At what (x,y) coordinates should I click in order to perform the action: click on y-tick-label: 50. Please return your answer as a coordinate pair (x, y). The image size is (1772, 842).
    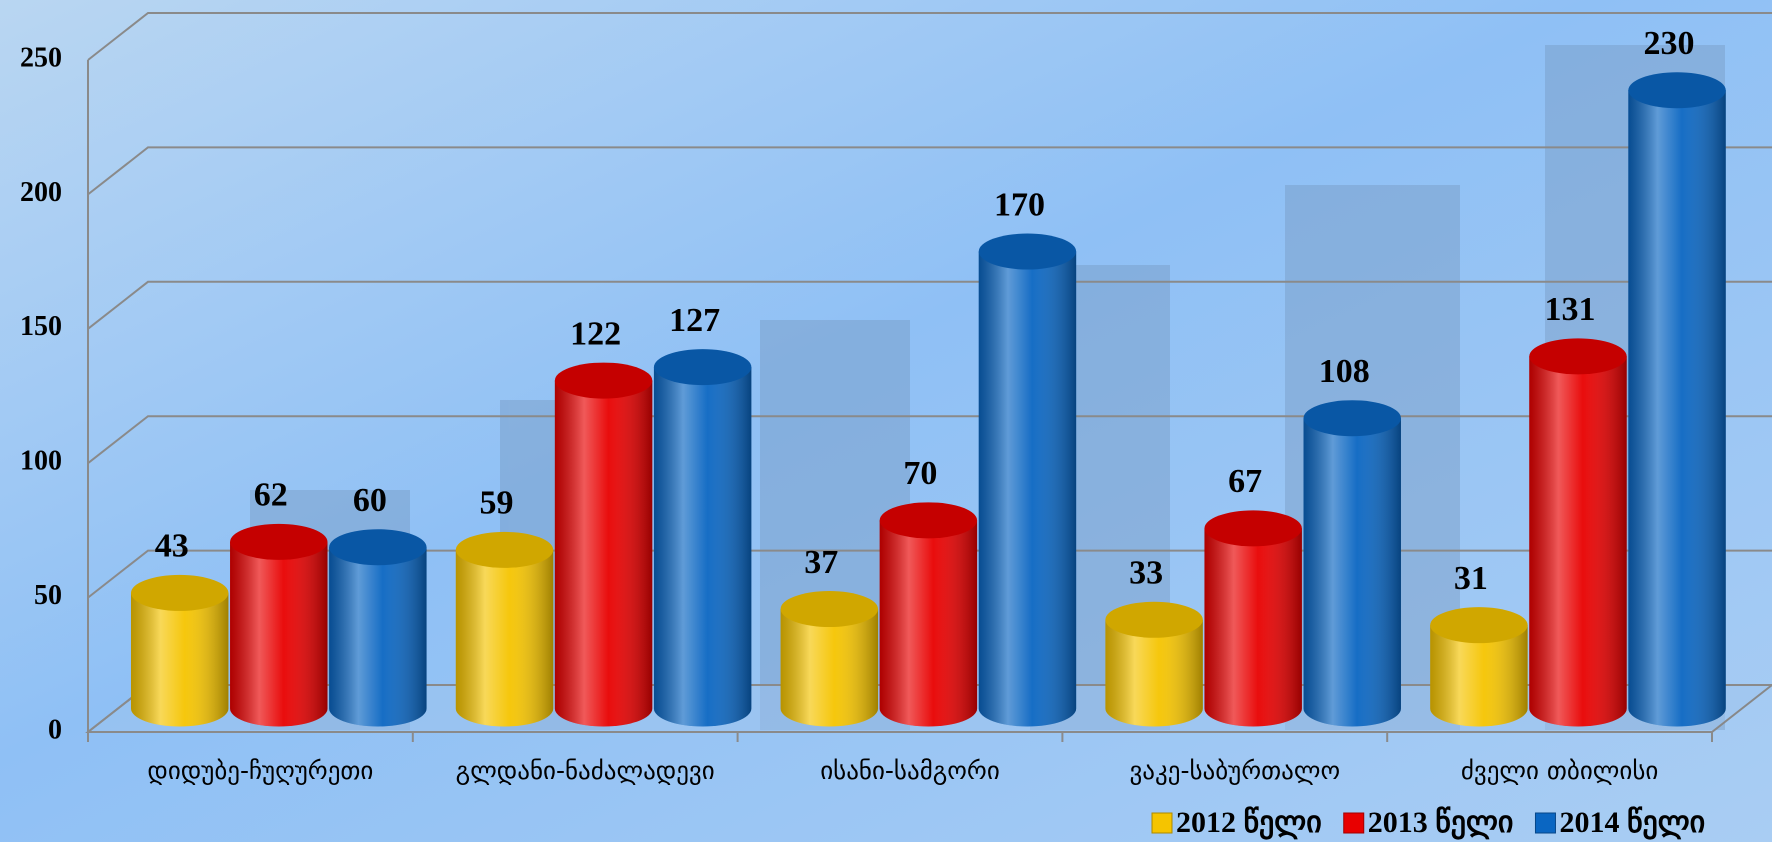
    Looking at the image, I should click on (48, 595).